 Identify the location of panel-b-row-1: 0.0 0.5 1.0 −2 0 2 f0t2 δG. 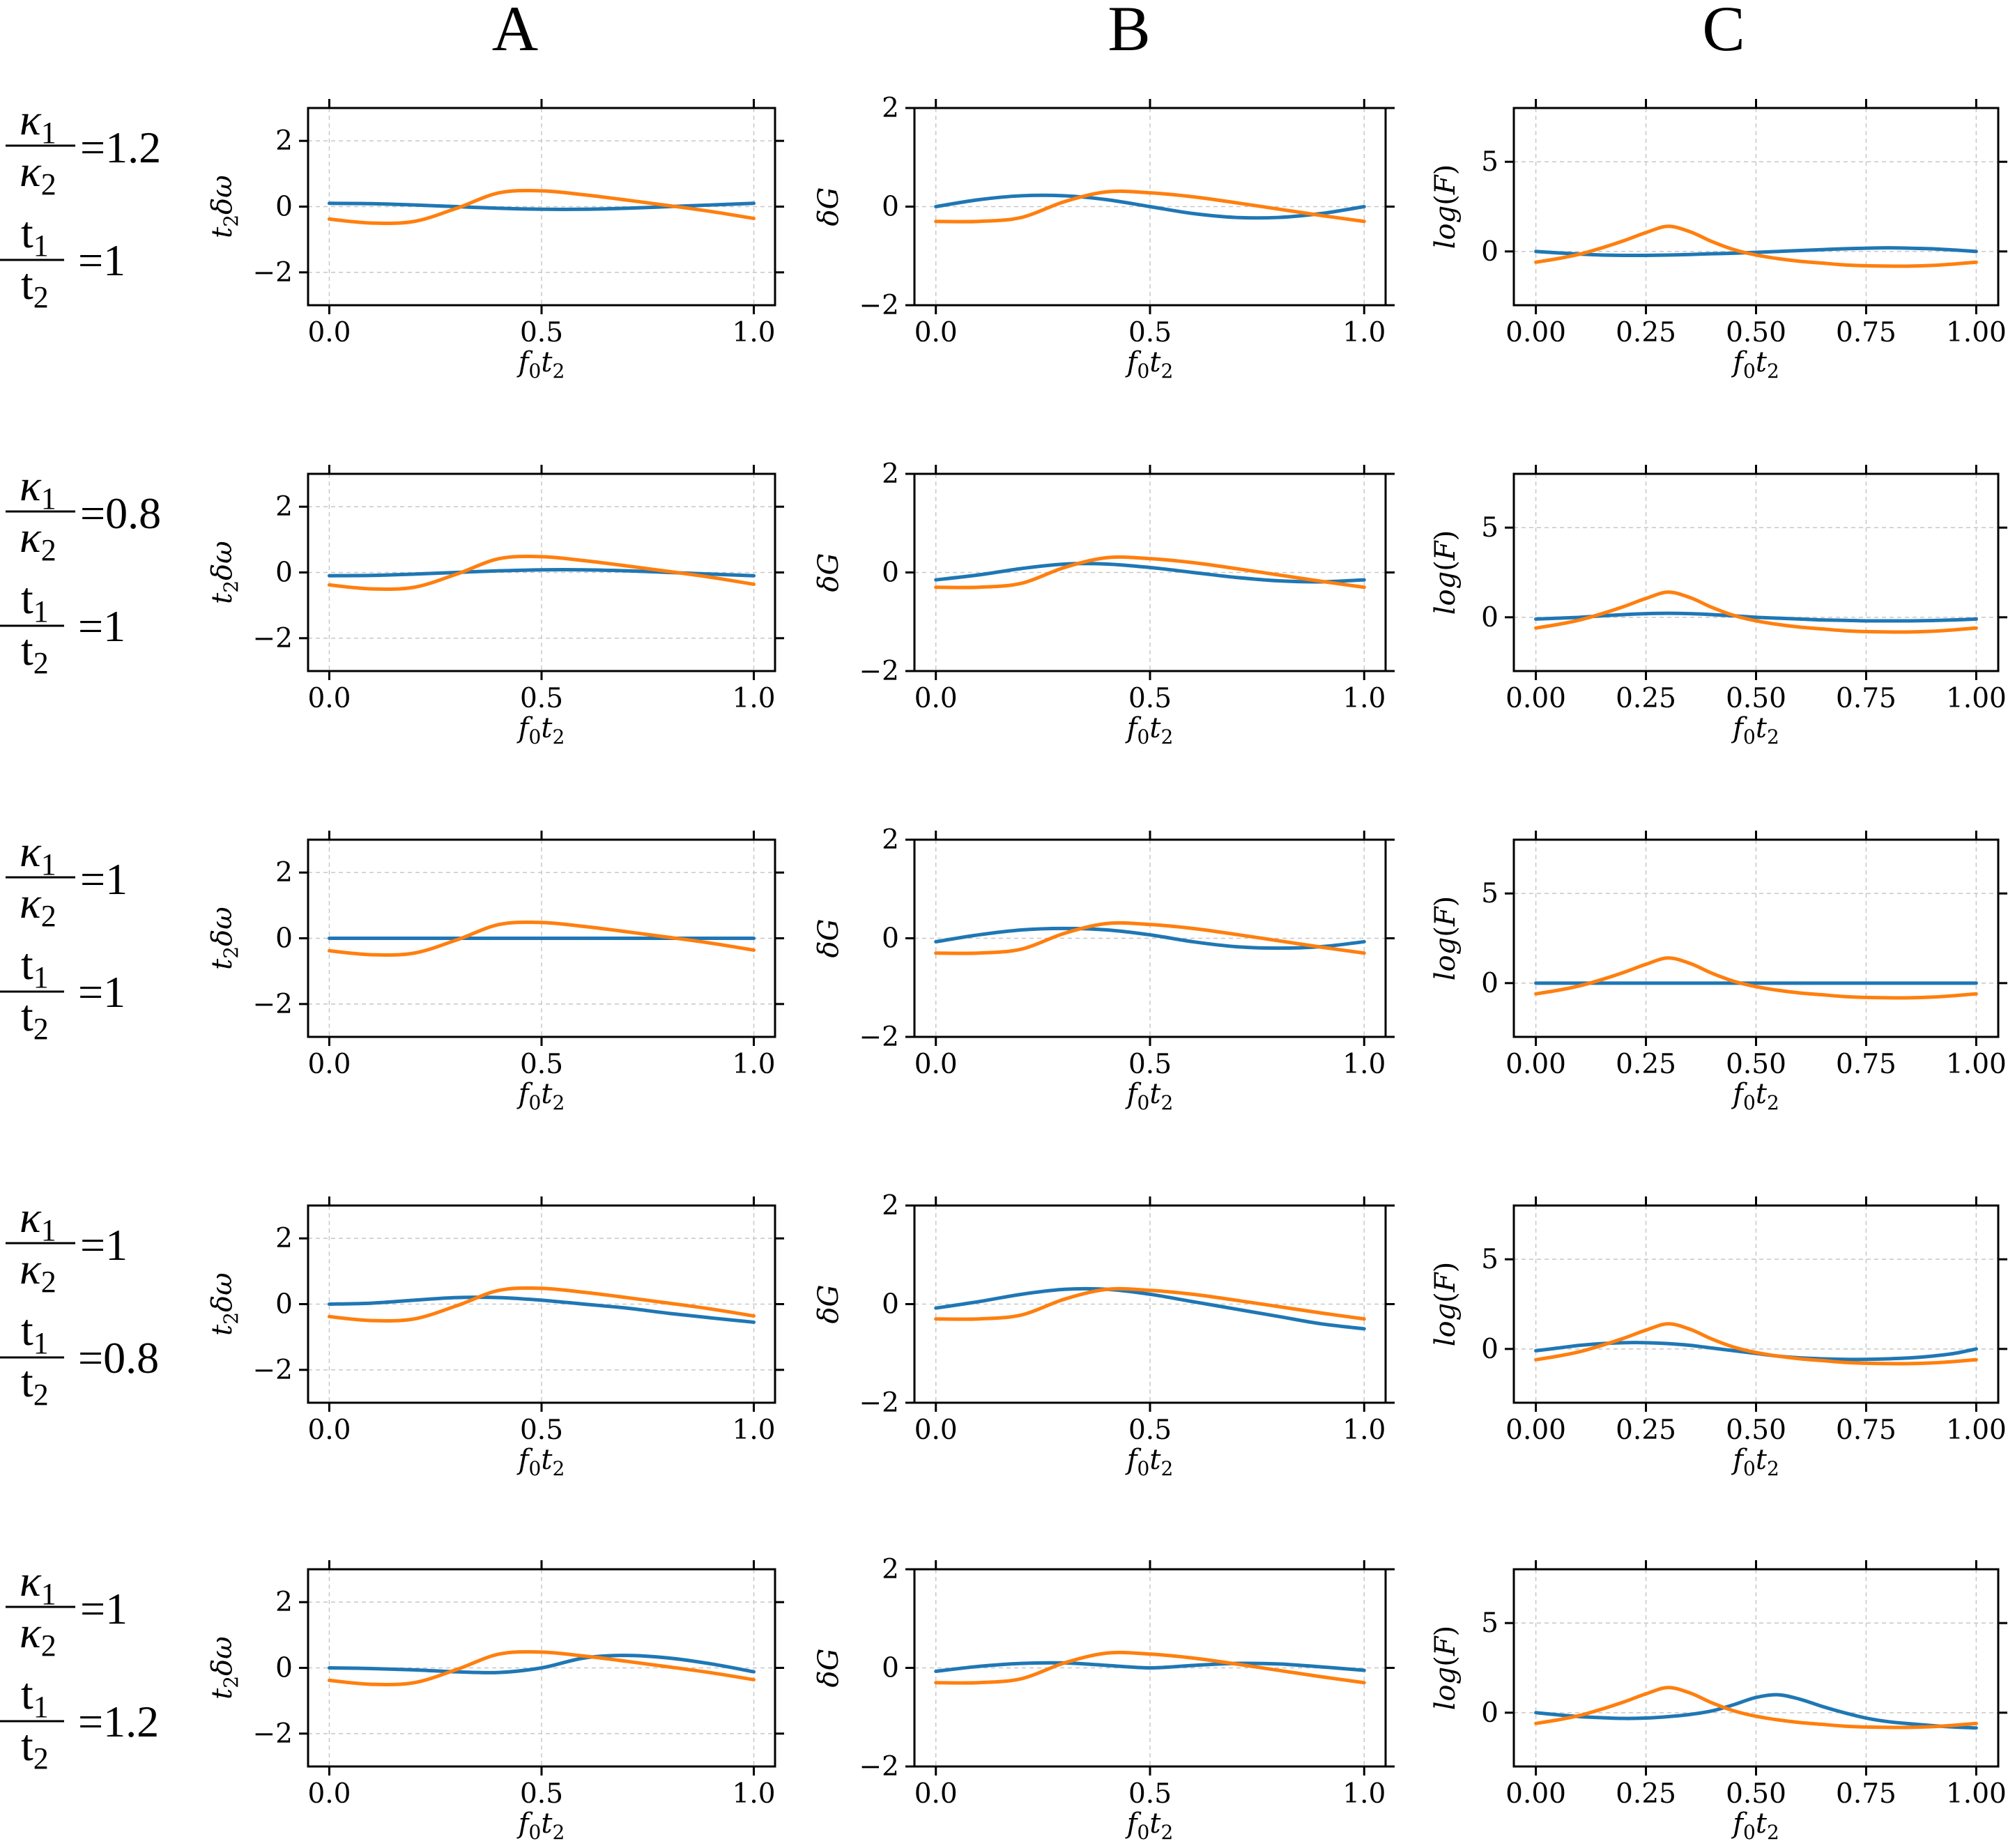
(1104, 238).